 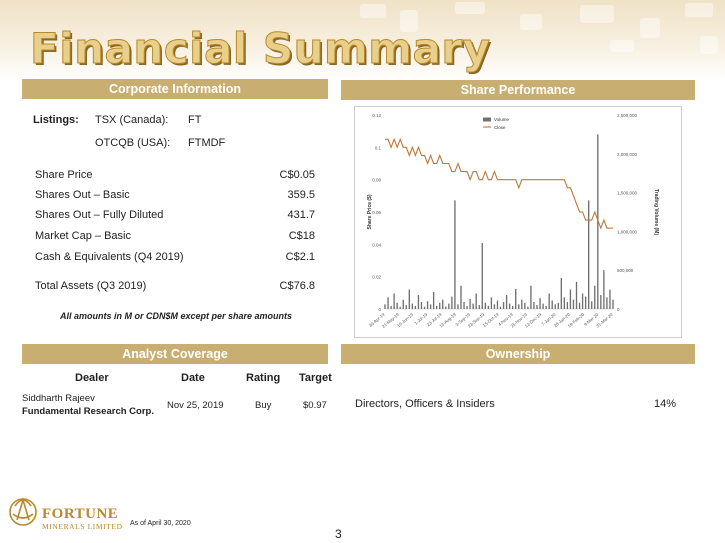 What do you see at coordinates (301, 236) in the screenshot?
I see `metric-value: C$18` at bounding box center [301, 236].